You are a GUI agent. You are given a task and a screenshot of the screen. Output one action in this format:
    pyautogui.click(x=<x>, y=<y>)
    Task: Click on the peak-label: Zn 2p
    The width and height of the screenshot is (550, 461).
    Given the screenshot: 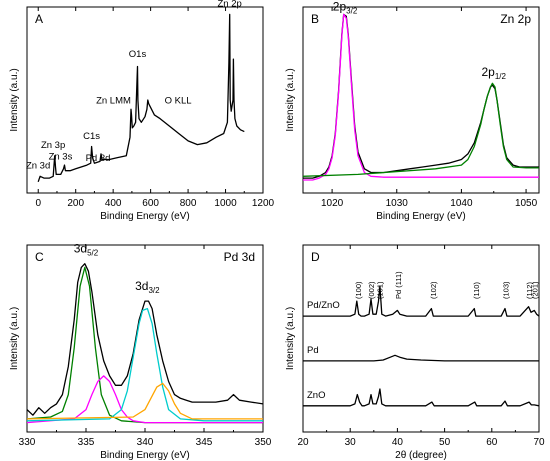 What is the action you would take?
    pyautogui.click(x=230, y=5)
    